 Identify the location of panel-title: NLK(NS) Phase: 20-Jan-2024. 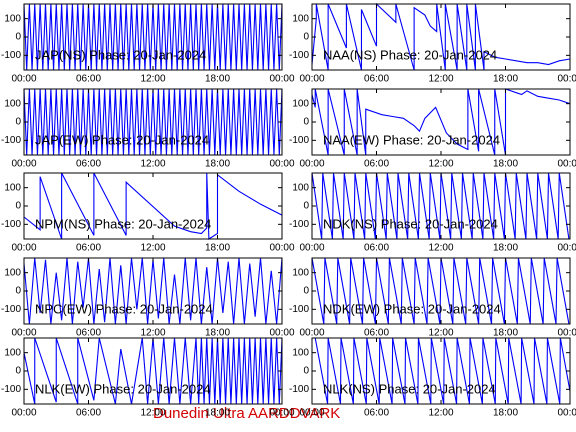
(409, 388).